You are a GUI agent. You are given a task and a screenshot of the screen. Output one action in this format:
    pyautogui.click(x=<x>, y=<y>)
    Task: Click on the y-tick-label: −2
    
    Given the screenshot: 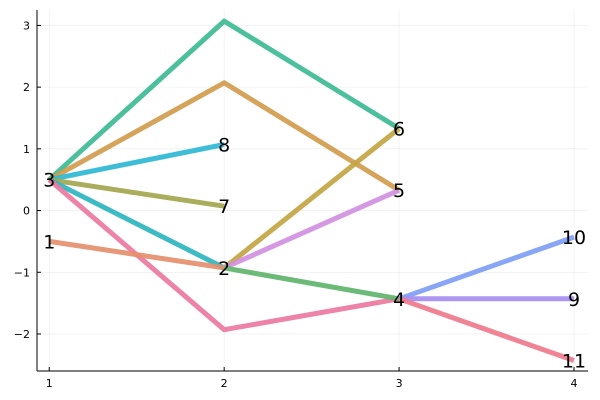 What is the action you would take?
    pyautogui.click(x=22, y=334)
    